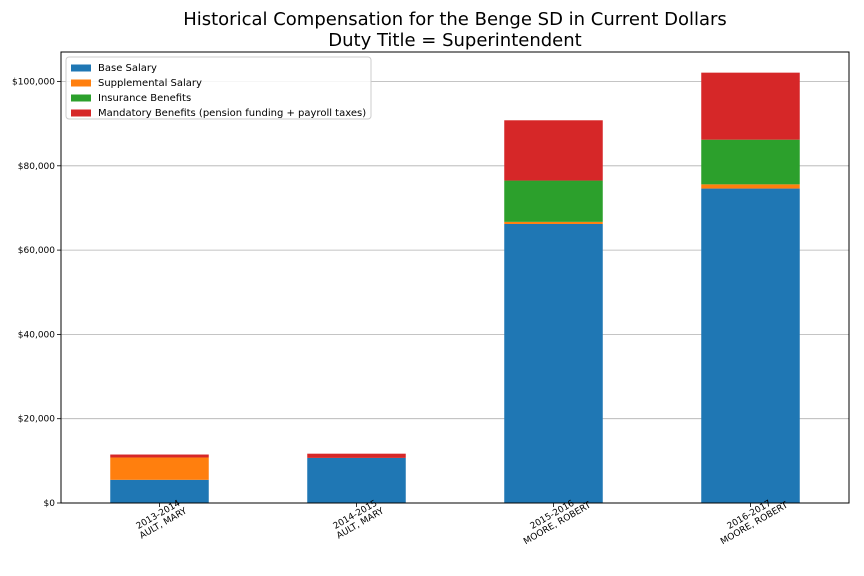 The height and width of the screenshot is (576, 864). What do you see at coordinates (50, 504) in the screenshot?
I see `y-tick-label: $0` at bounding box center [50, 504].